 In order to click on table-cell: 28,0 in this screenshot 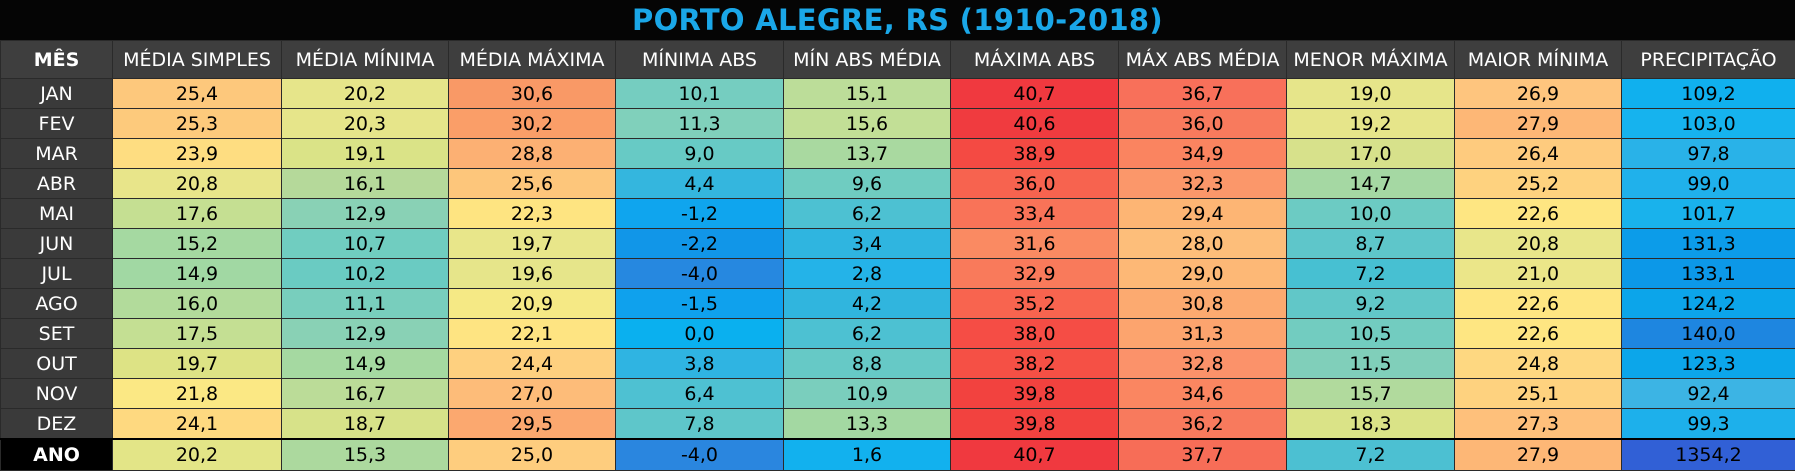, I will do `click(1202, 243)`.